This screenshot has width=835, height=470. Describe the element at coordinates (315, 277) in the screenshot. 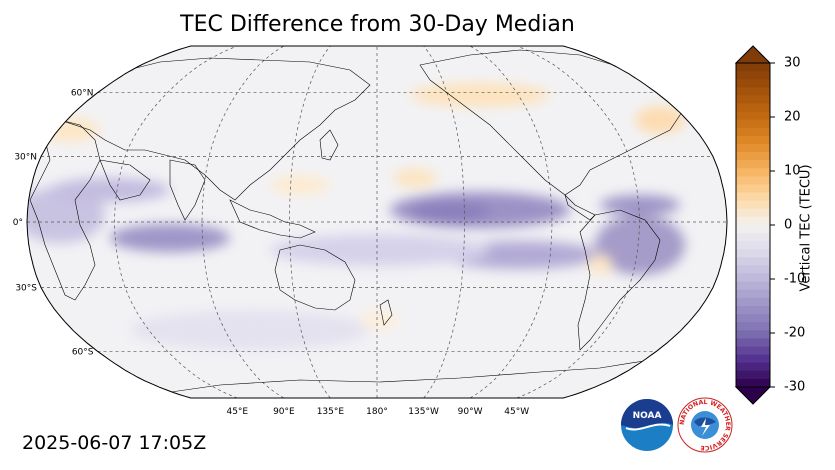

I see `coast-australia` at that location.